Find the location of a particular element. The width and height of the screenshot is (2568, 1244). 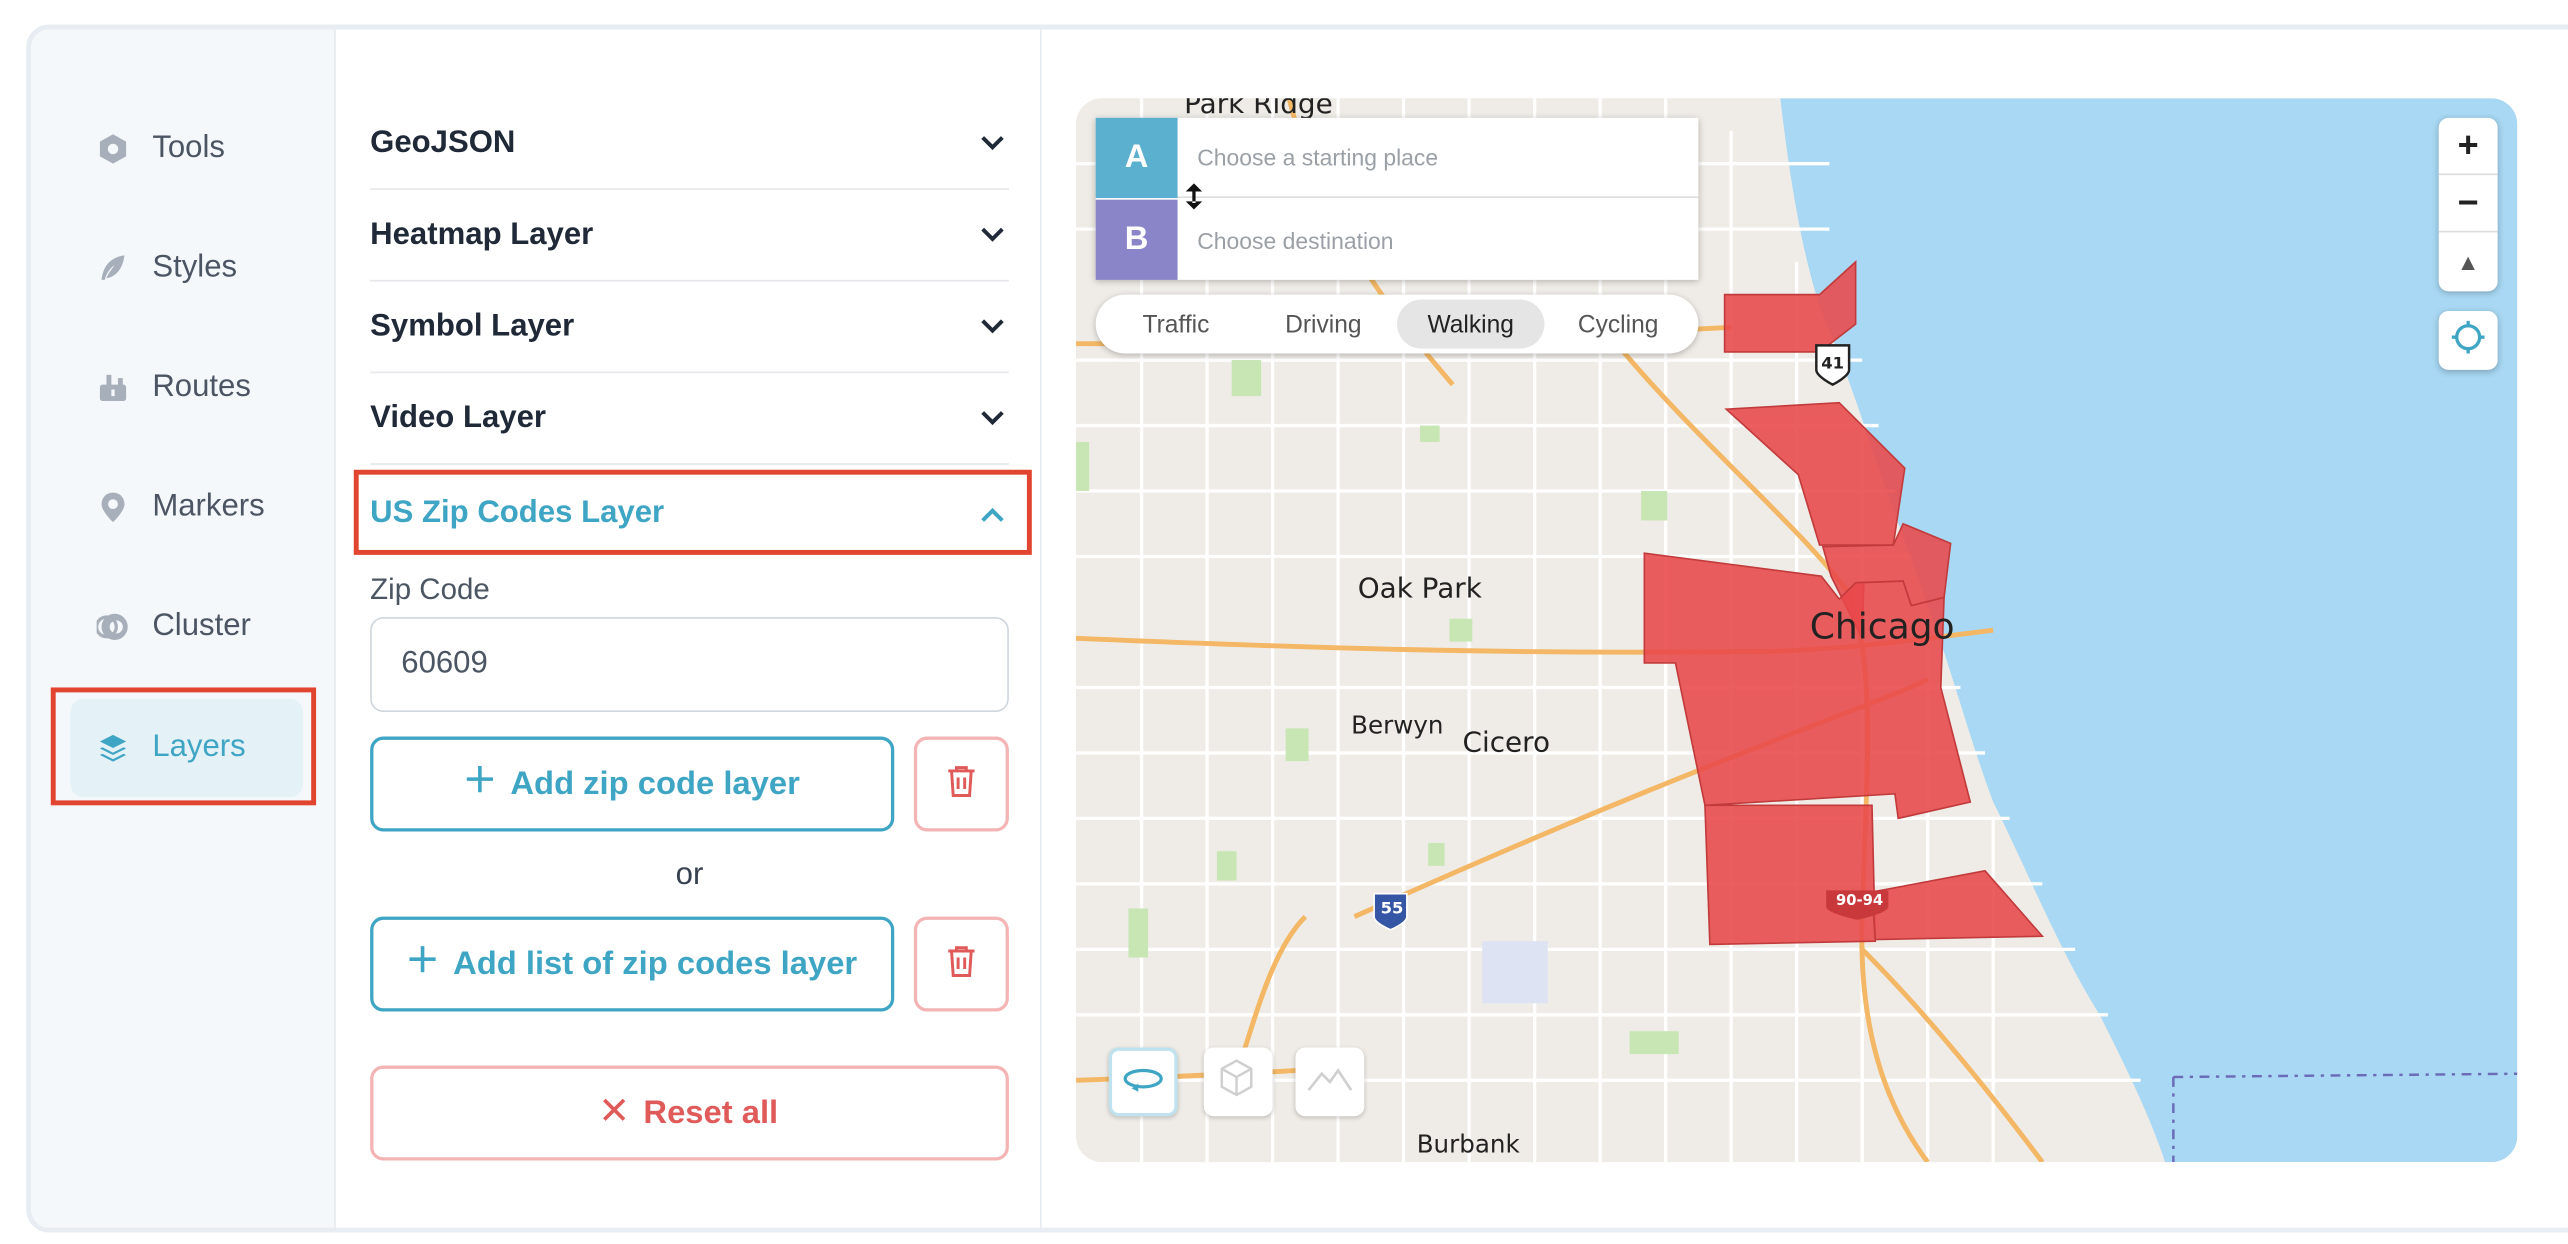

accordion-title: Heatmap Layer is located at coordinates (482, 234).